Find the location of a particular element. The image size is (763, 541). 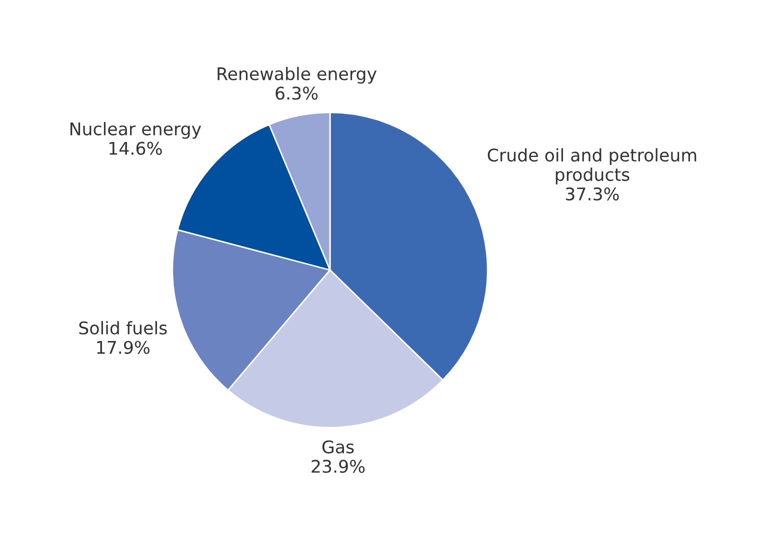

slice-label: Gas is located at coordinates (338, 447).